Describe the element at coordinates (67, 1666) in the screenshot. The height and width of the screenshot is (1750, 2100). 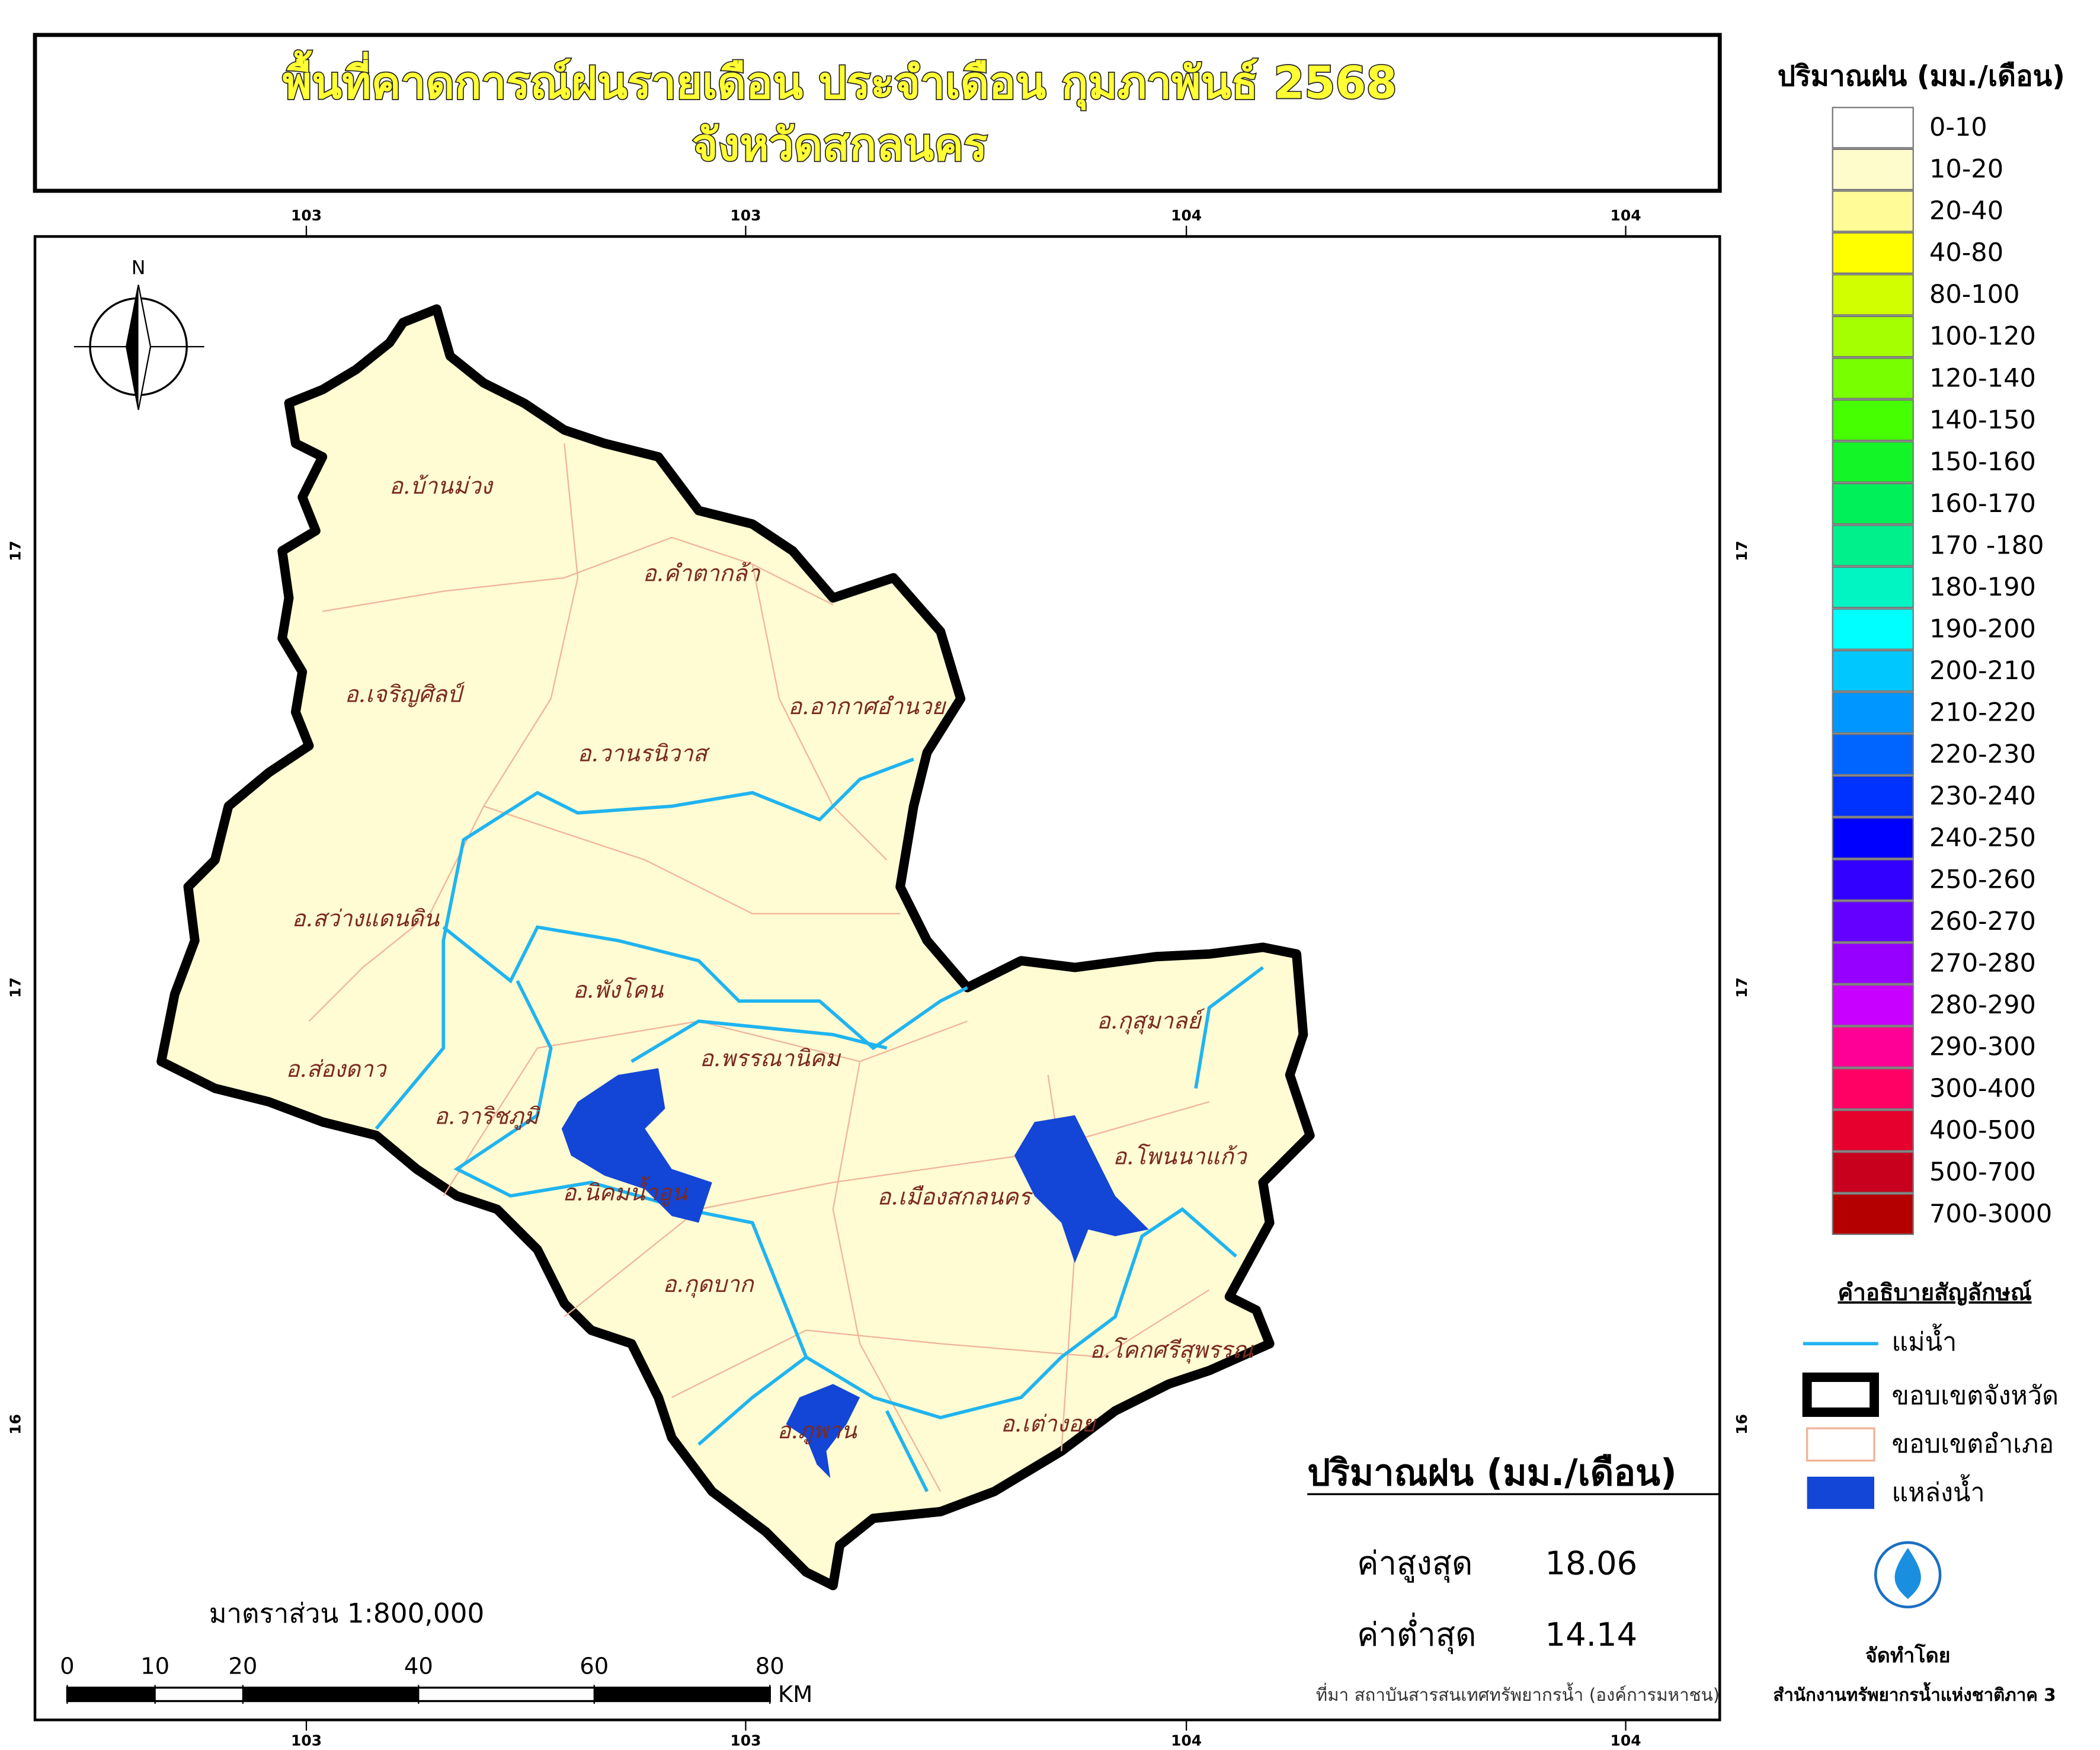
I see `scale-tick-label: 0` at that location.